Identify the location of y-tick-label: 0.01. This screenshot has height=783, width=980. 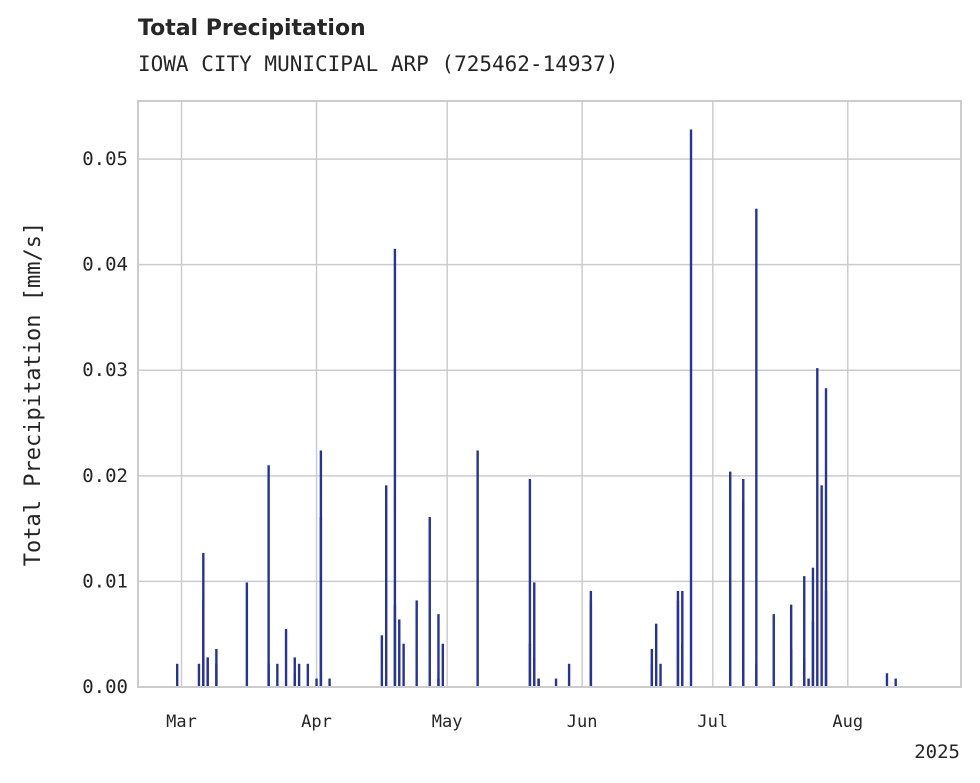
(105, 581).